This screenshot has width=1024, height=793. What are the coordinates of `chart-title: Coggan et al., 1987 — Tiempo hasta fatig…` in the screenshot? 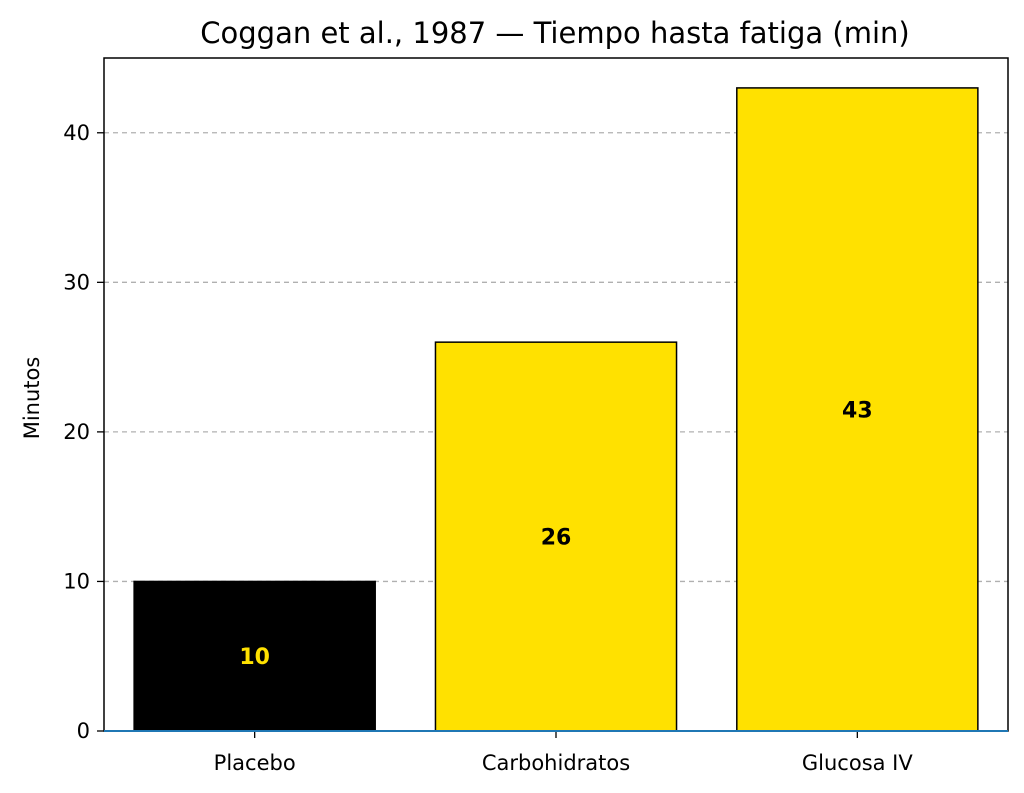 It's located at (554, 33).